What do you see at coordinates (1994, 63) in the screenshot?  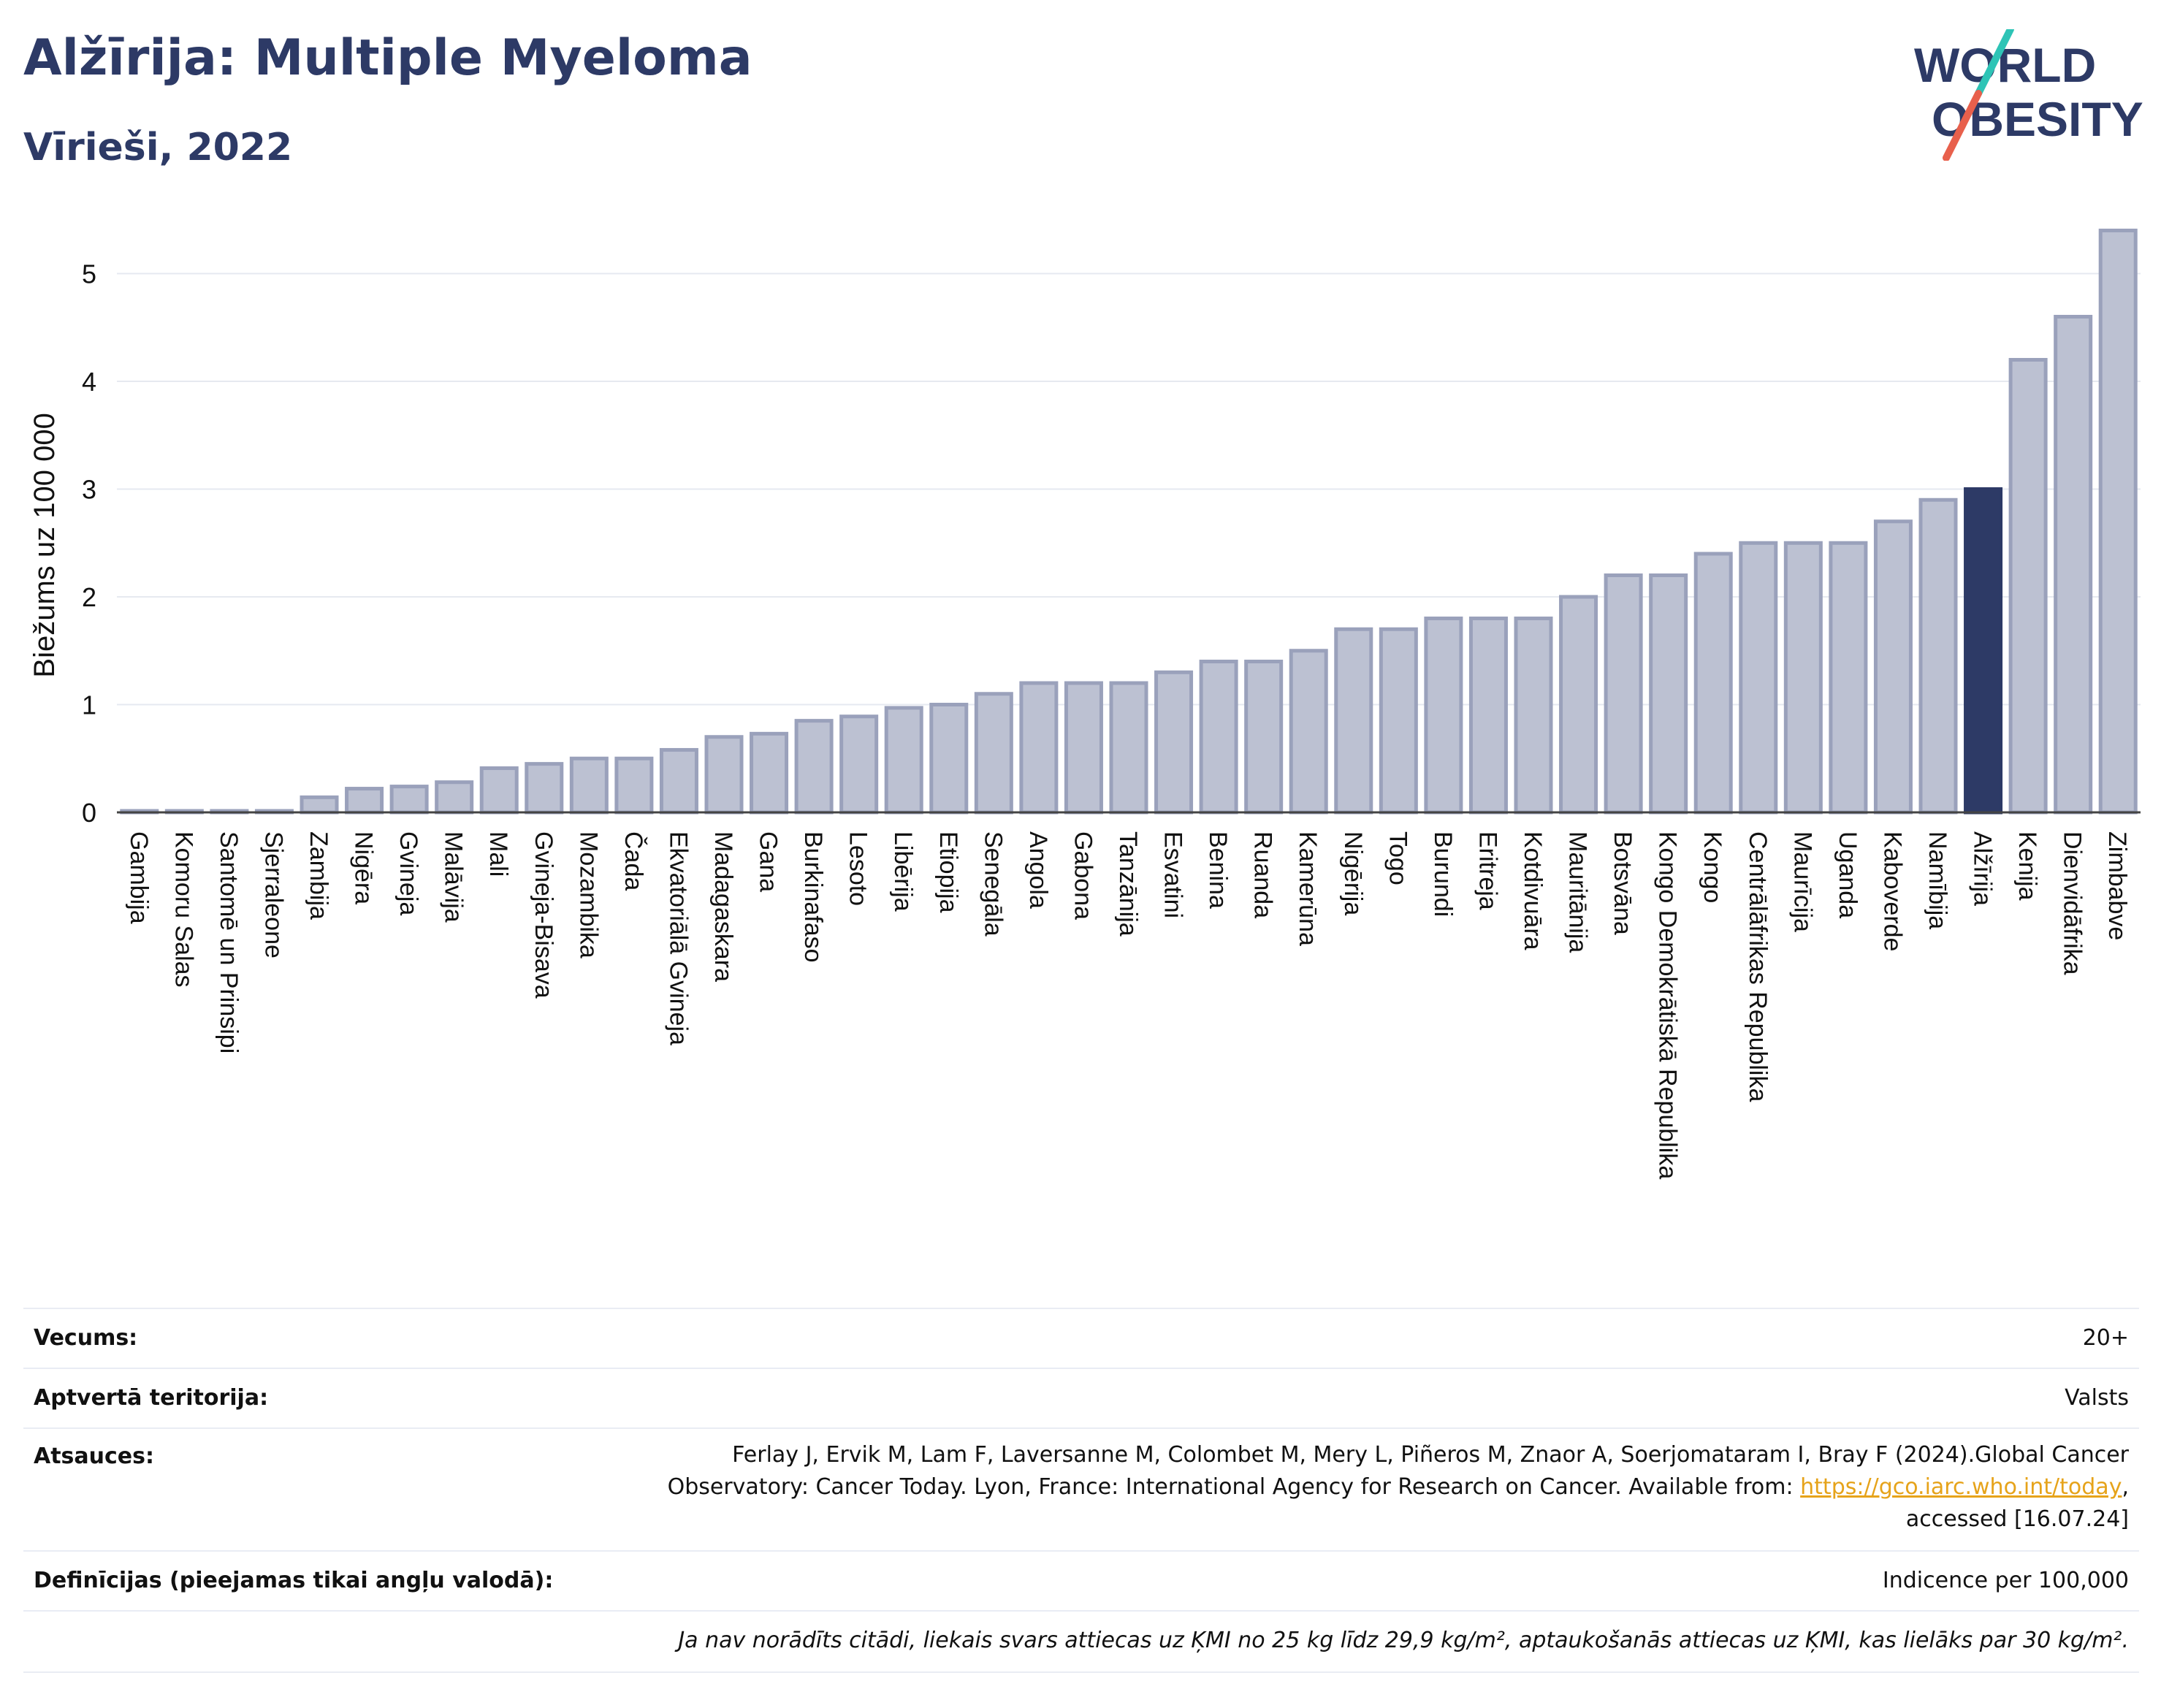 I see `logo-slash-top` at bounding box center [1994, 63].